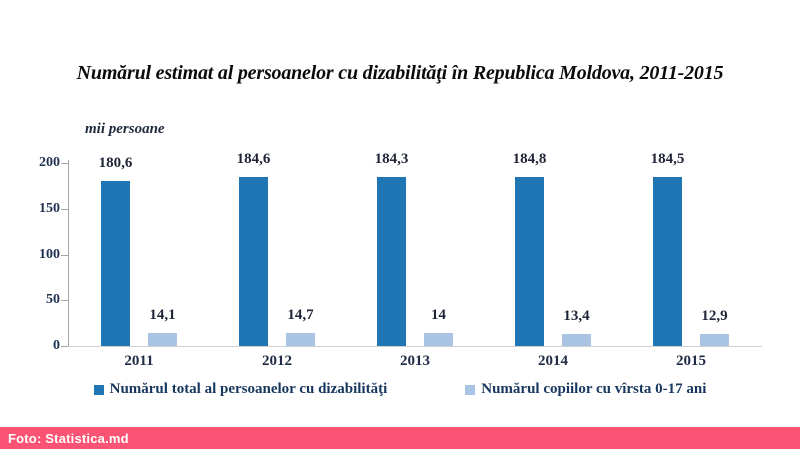 The image size is (800, 450). What do you see at coordinates (438, 315) in the screenshot?
I see `value-label-children: 14` at bounding box center [438, 315].